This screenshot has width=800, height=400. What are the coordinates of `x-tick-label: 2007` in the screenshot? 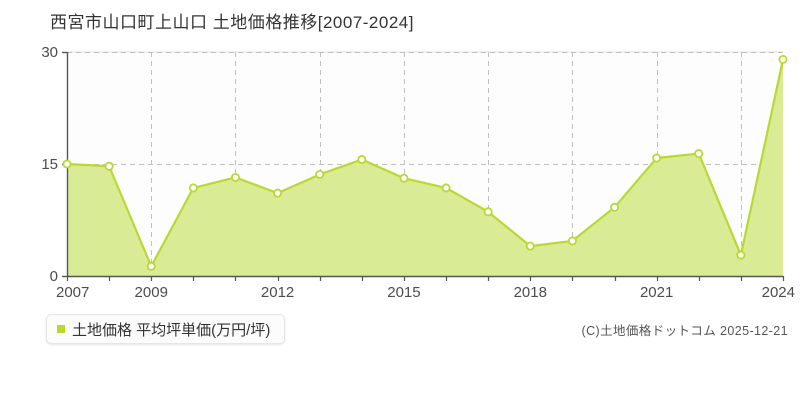 It's located at (72, 292).